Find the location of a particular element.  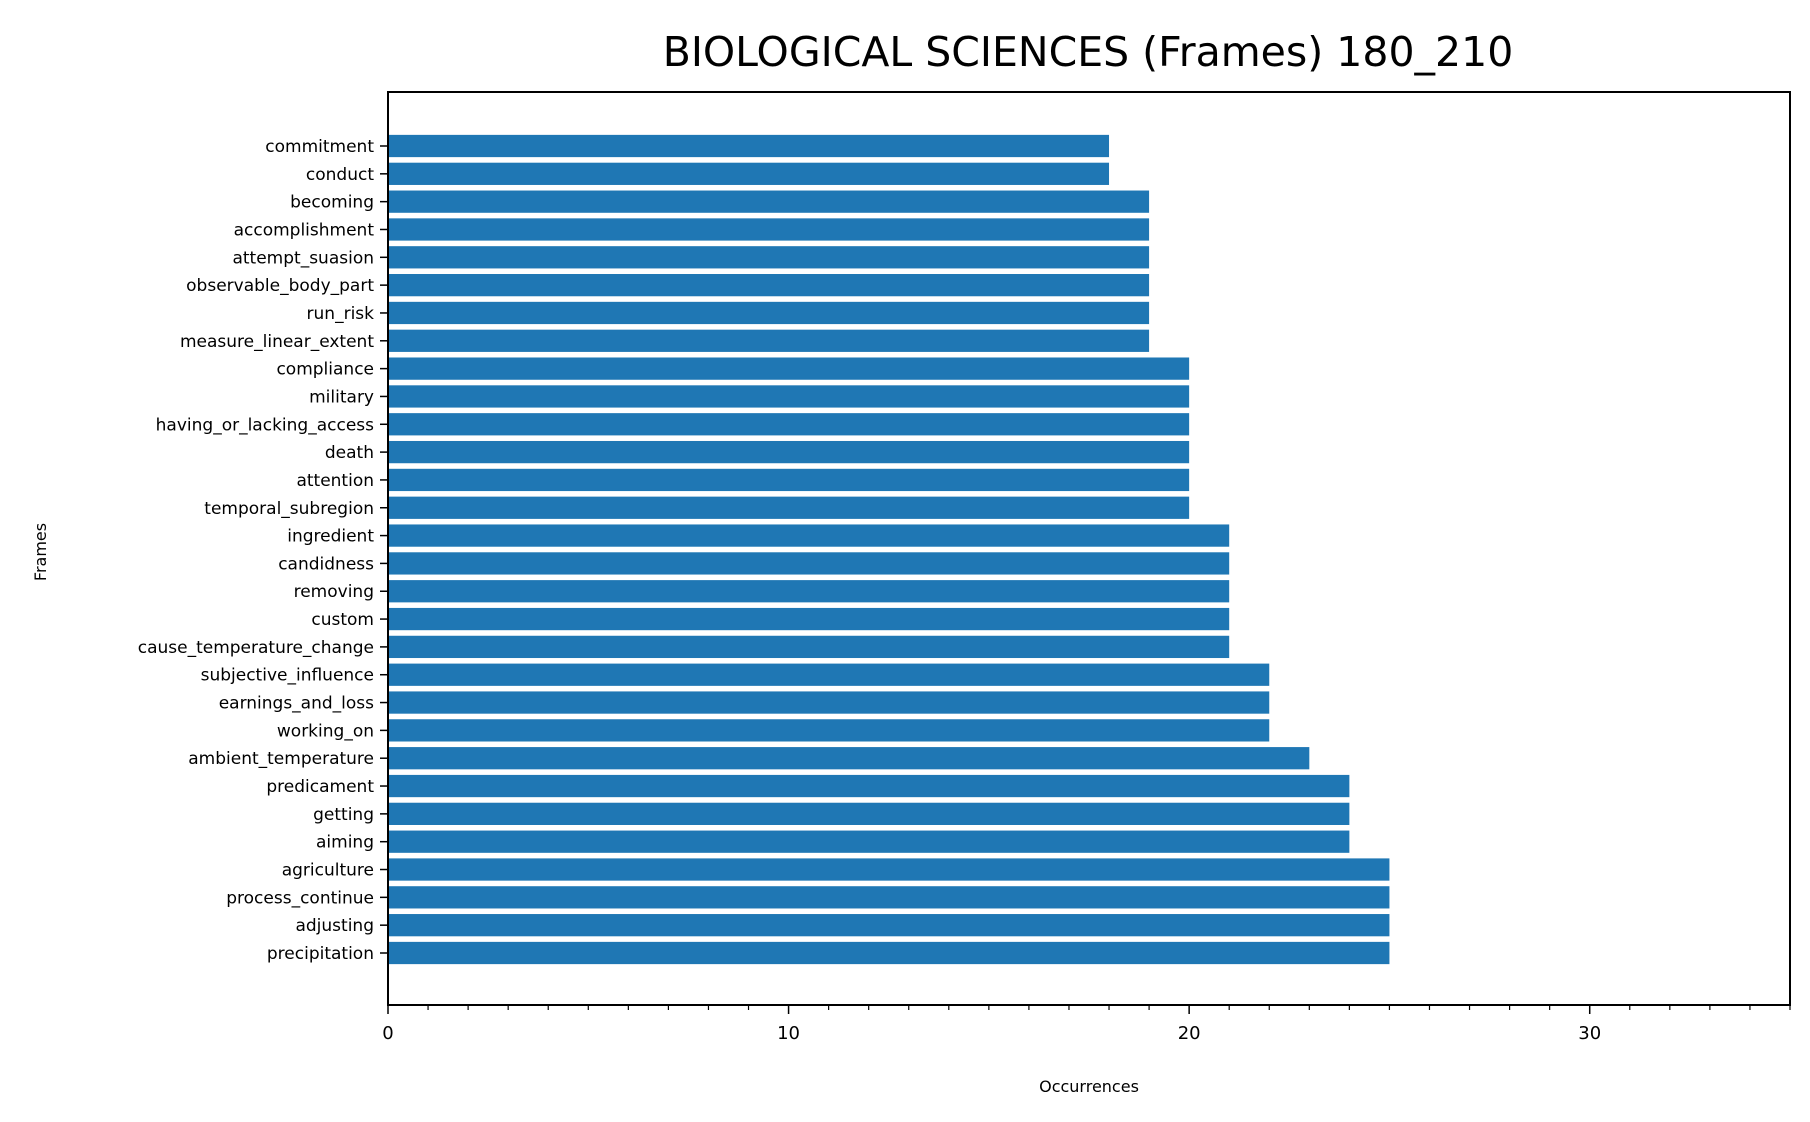

y-tick-label: attention is located at coordinates (335, 481).